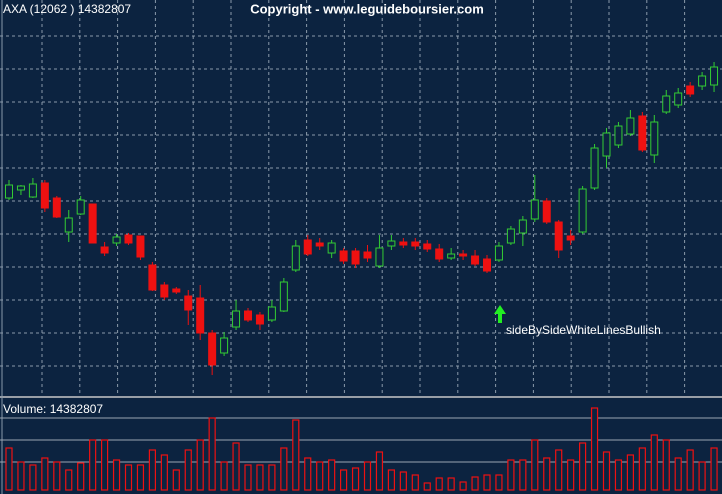  Describe the element at coordinates (67, 9) in the screenshot. I see `price-title: AXA (12062 ) 14382807` at that location.